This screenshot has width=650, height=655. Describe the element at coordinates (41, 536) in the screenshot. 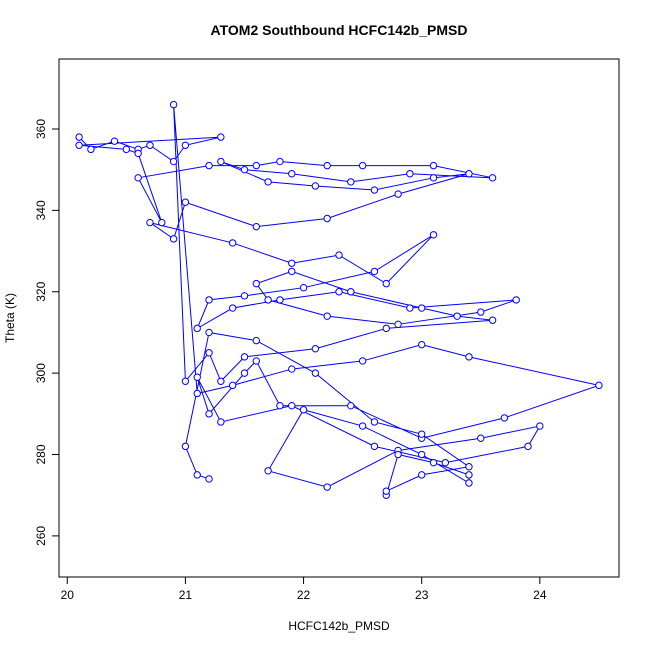

I see `y-tick-label: 260` at that location.